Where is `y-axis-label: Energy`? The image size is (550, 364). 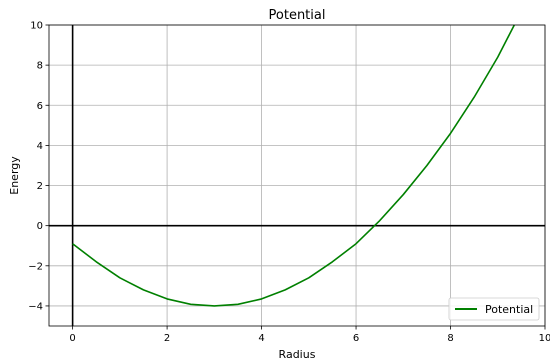 y-axis-label: Energy is located at coordinates (14, 175).